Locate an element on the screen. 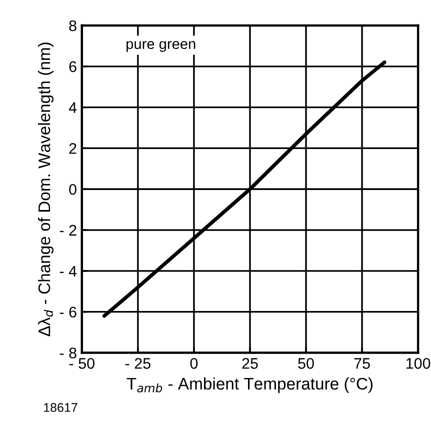 The height and width of the screenshot is (425, 431). text: 18617 is located at coordinates (61, 407).